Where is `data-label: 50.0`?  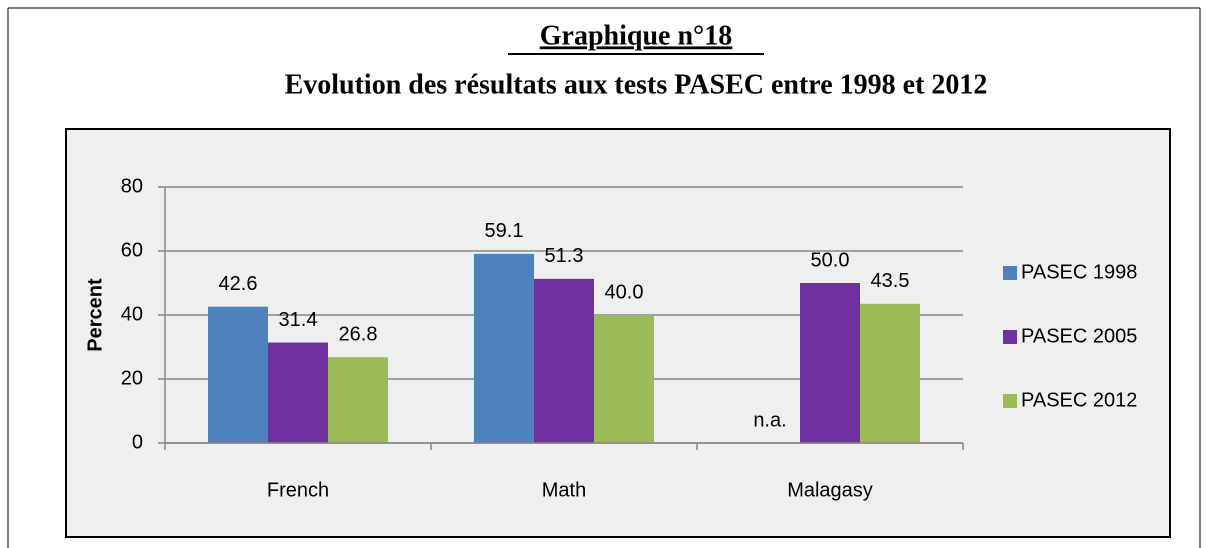 data-label: 50.0 is located at coordinates (830, 260).